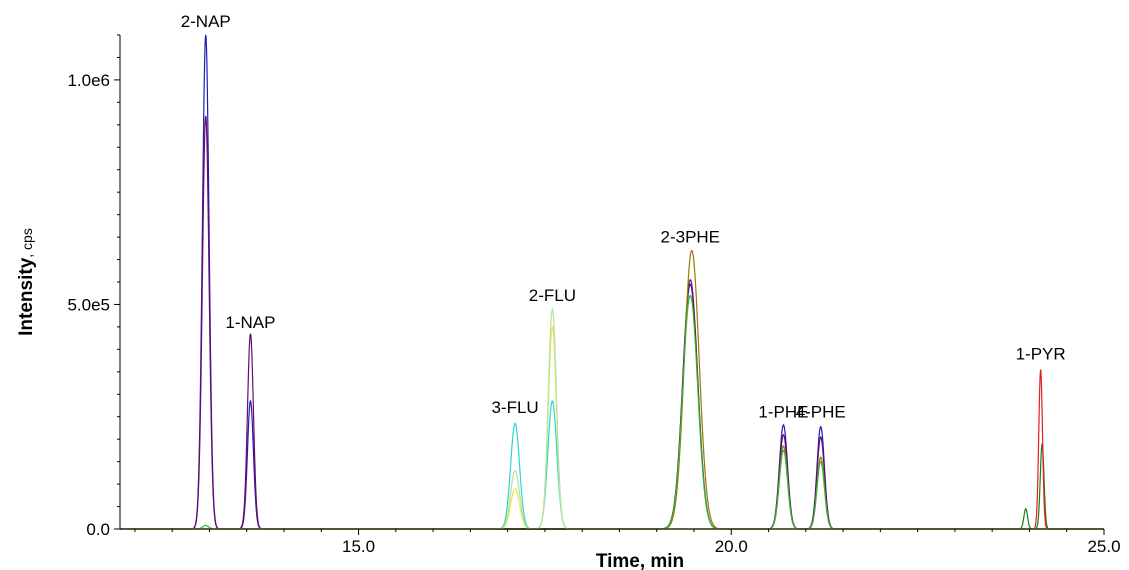 This screenshot has width=1129, height=570. What do you see at coordinates (98, 529) in the screenshot?
I see `y-tick-label: 0.0` at bounding box center [98, 529].